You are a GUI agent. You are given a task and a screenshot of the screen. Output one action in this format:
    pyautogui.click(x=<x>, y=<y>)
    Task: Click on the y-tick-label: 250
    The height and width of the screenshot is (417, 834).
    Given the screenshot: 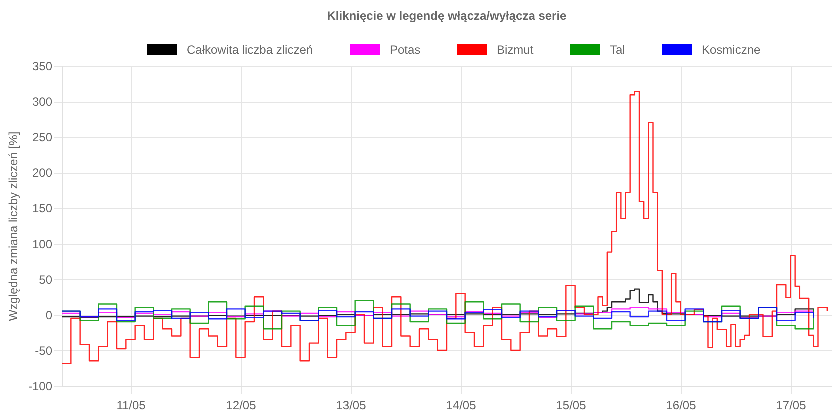 What is the action you would take?
    pyautogui.click(x=42, y=137)
    